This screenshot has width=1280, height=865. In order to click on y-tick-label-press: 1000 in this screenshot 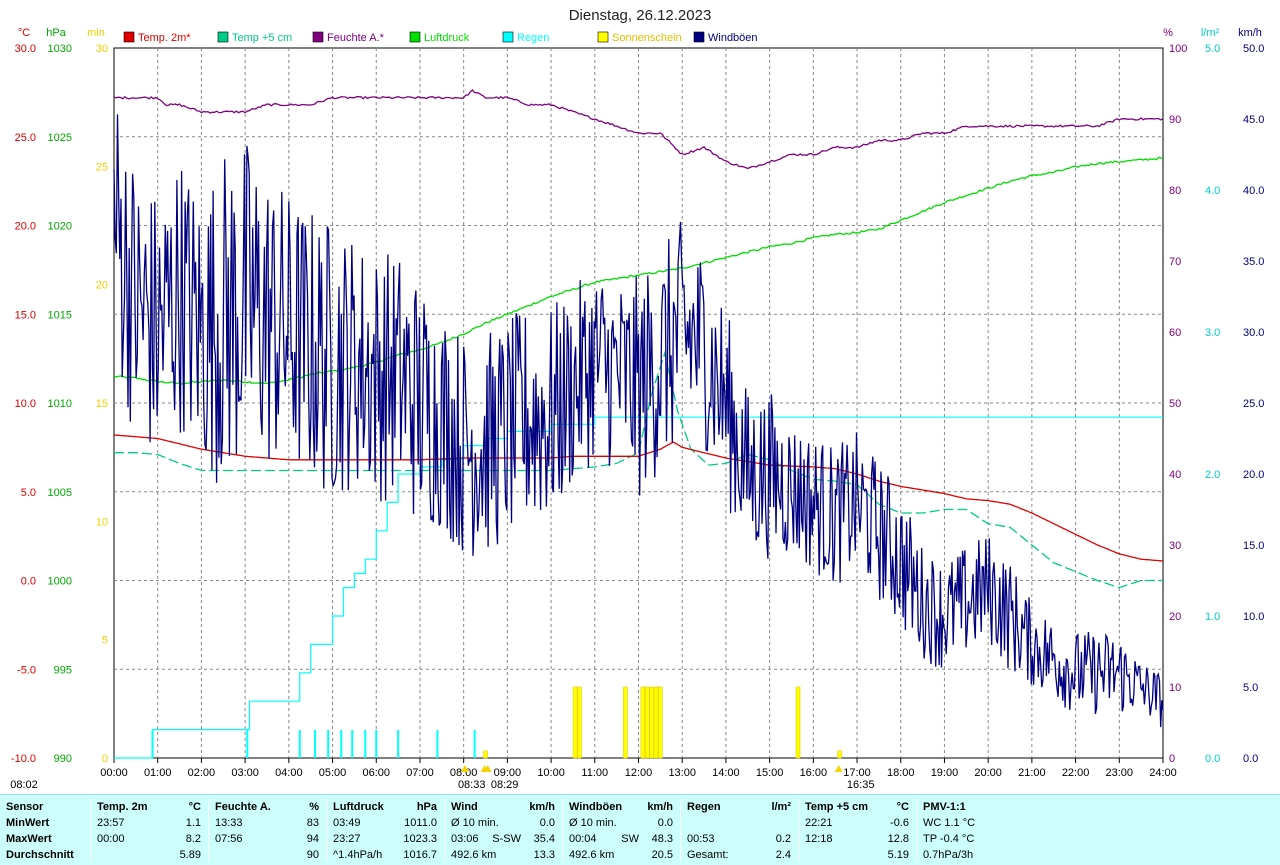, I will do `click(60, 582)`.